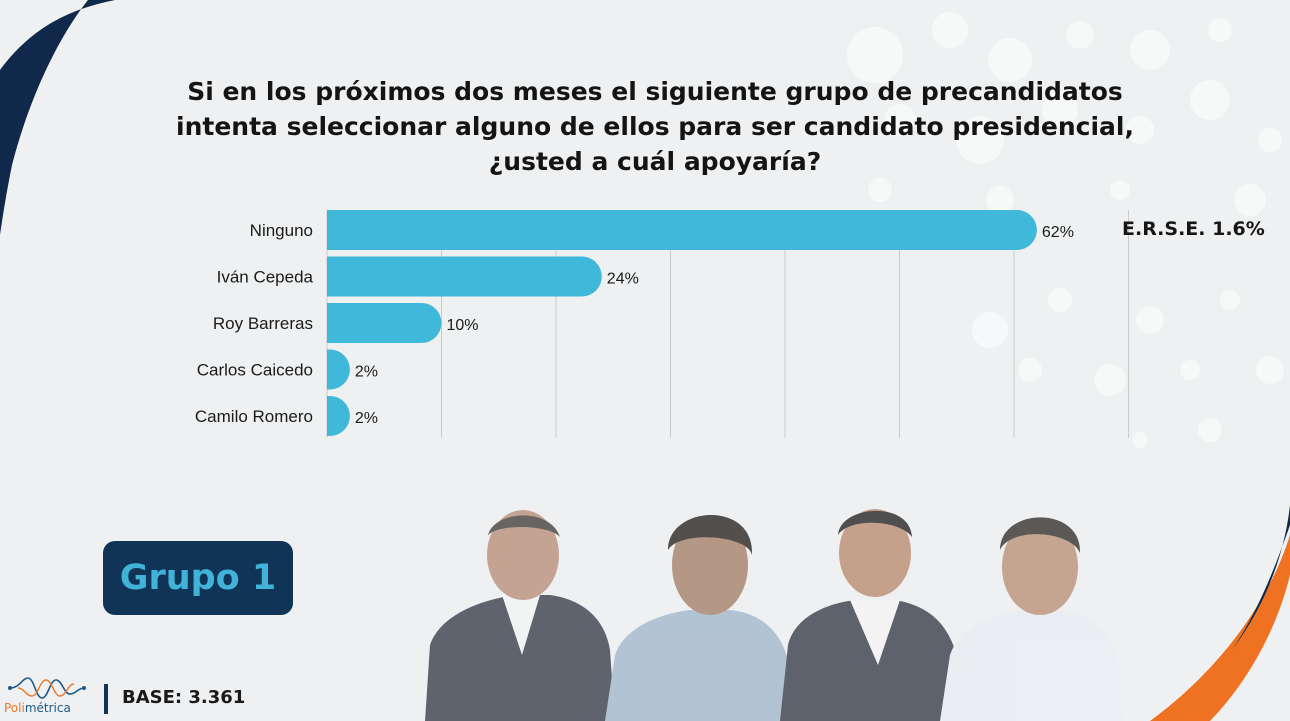 This screenshot has height=721, width=1290. Describe the element at coordinates (623, 279) in the screenshot. I see `value-label: 24%` at that location.